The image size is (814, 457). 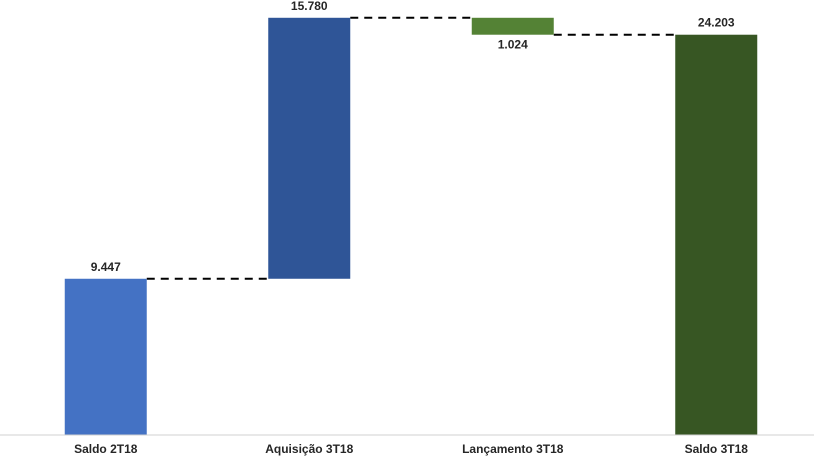 I want to click on category-label-1: Saldo 2T18, so click(x=106, y=449).